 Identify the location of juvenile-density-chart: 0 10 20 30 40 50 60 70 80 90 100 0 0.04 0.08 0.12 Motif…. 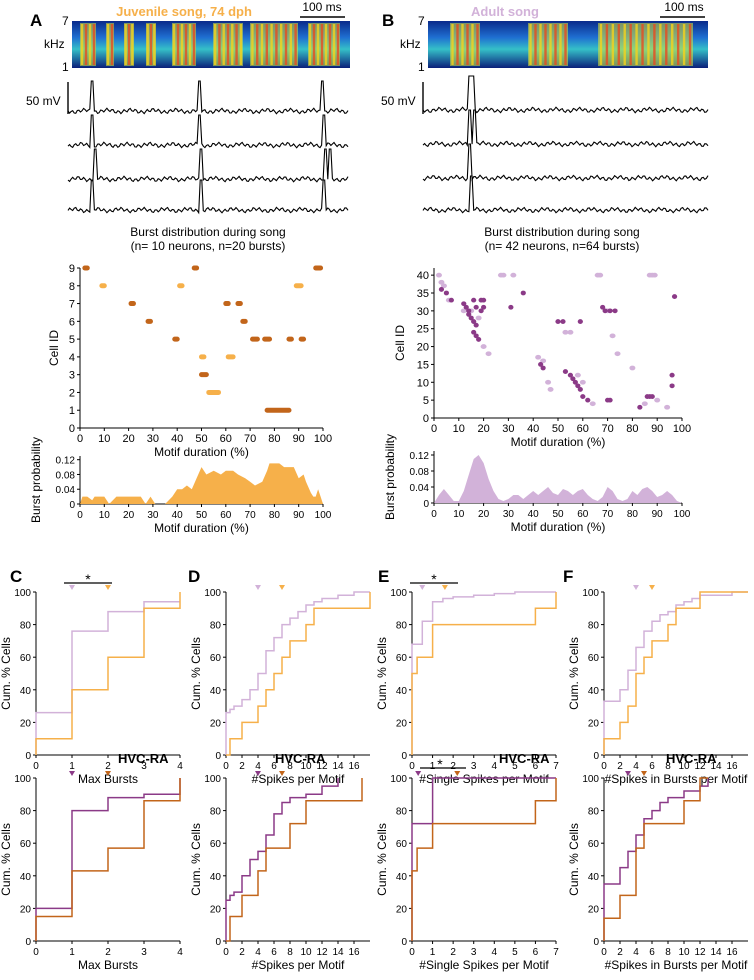
(180, 486).